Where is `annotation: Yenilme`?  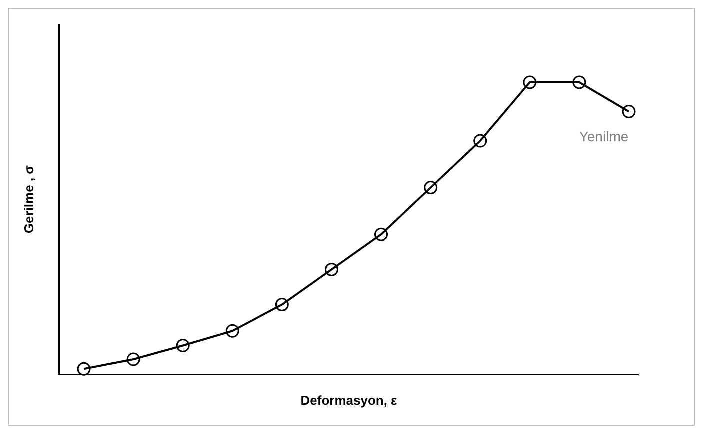
annotation: Yenilme is located at coordinates (604, 136).